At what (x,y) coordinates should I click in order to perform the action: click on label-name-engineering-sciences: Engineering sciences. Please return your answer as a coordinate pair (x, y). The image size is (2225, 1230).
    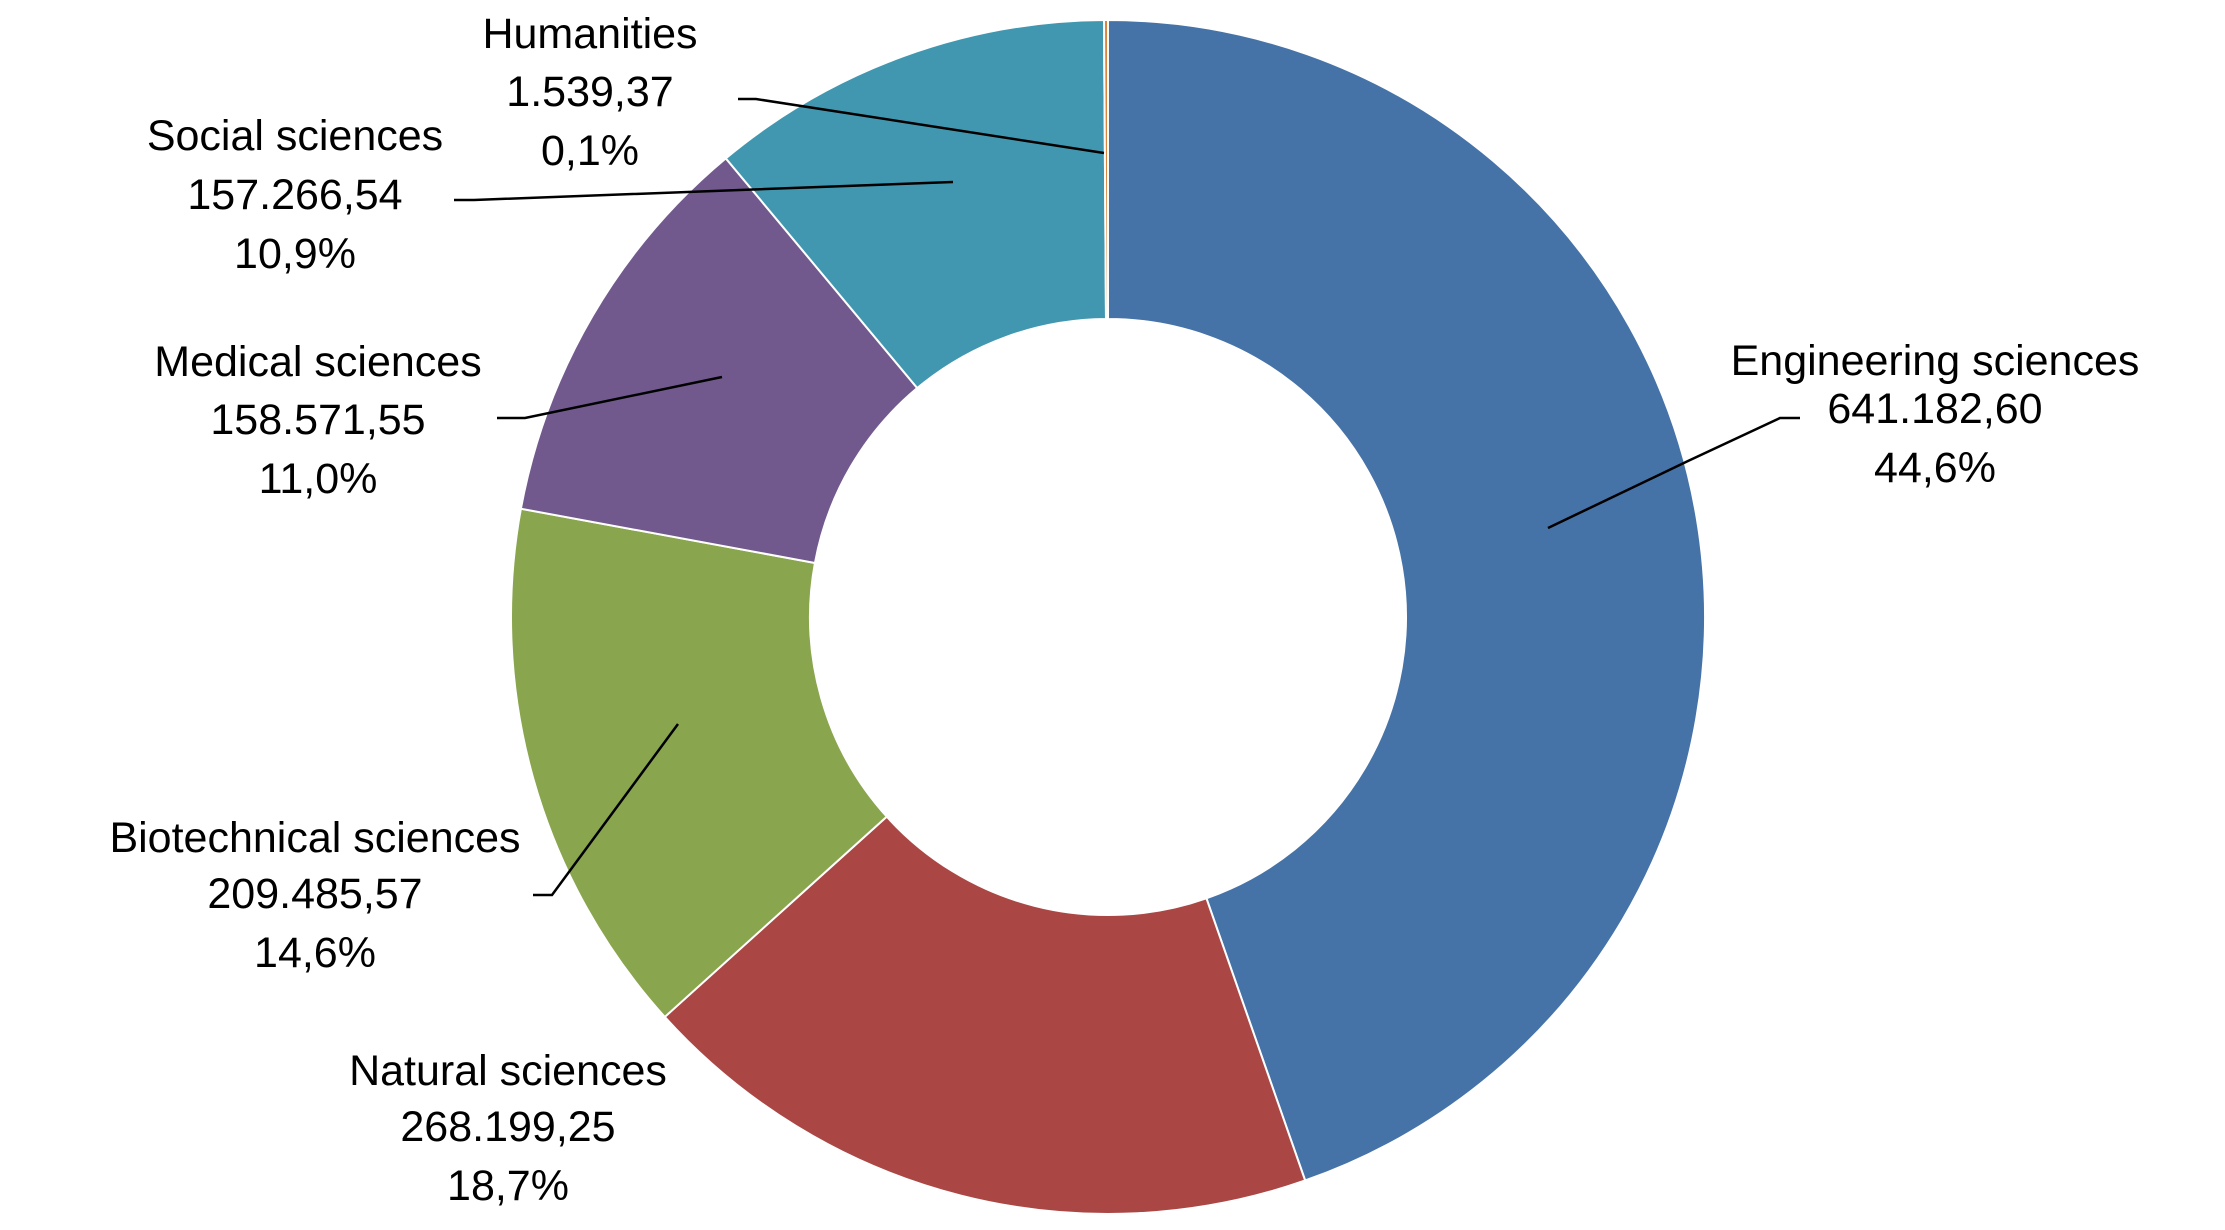
    Looking at the image, I should click on (1935, 361).